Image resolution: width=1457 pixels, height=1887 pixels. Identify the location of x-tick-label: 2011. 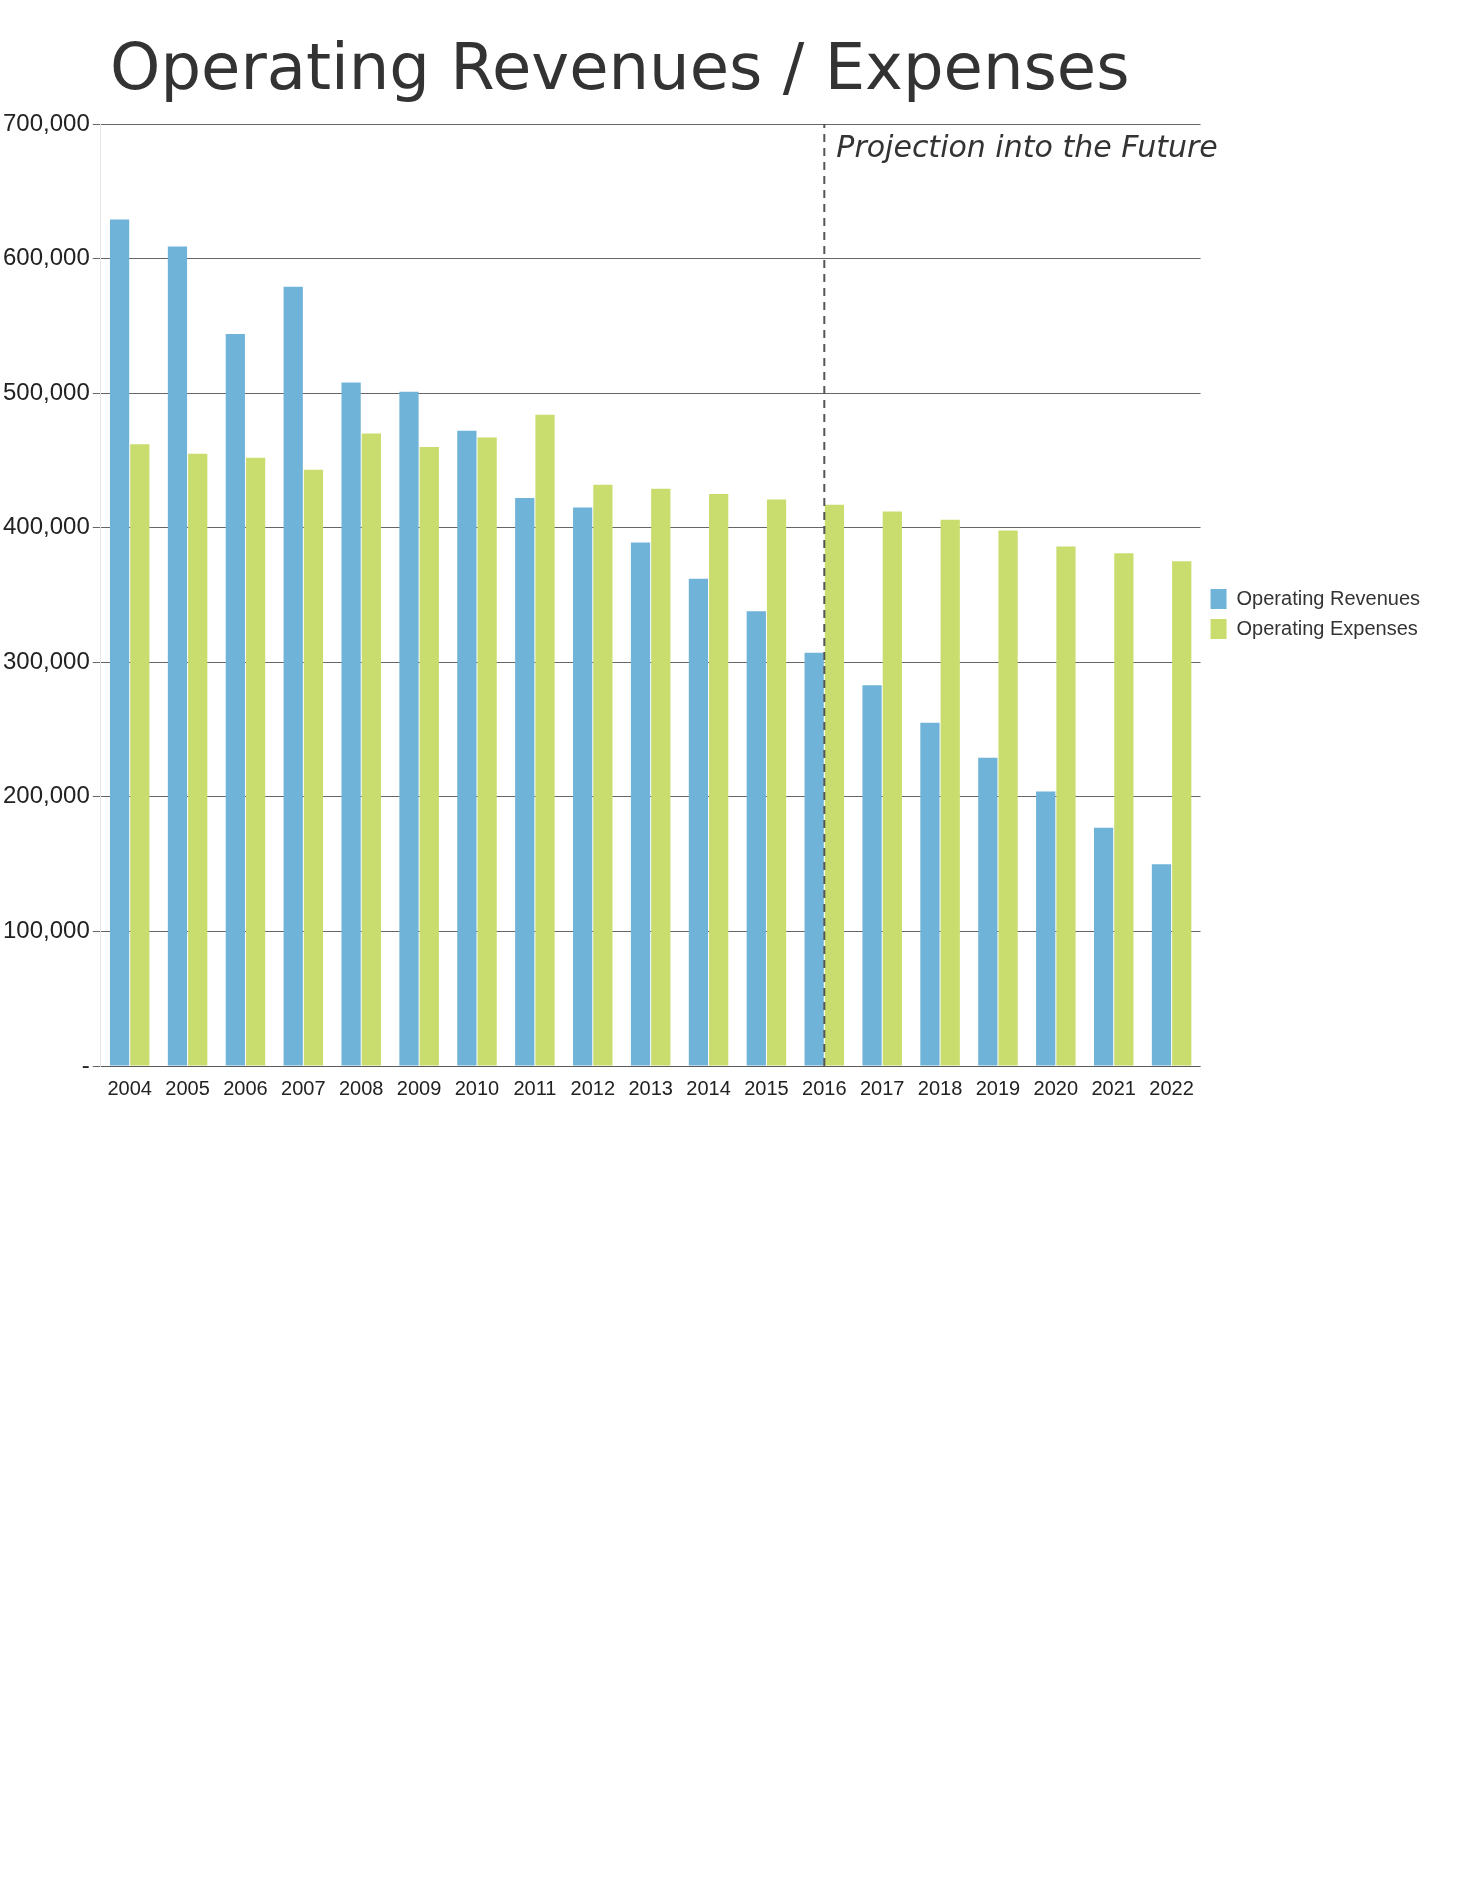
(535, 1087).